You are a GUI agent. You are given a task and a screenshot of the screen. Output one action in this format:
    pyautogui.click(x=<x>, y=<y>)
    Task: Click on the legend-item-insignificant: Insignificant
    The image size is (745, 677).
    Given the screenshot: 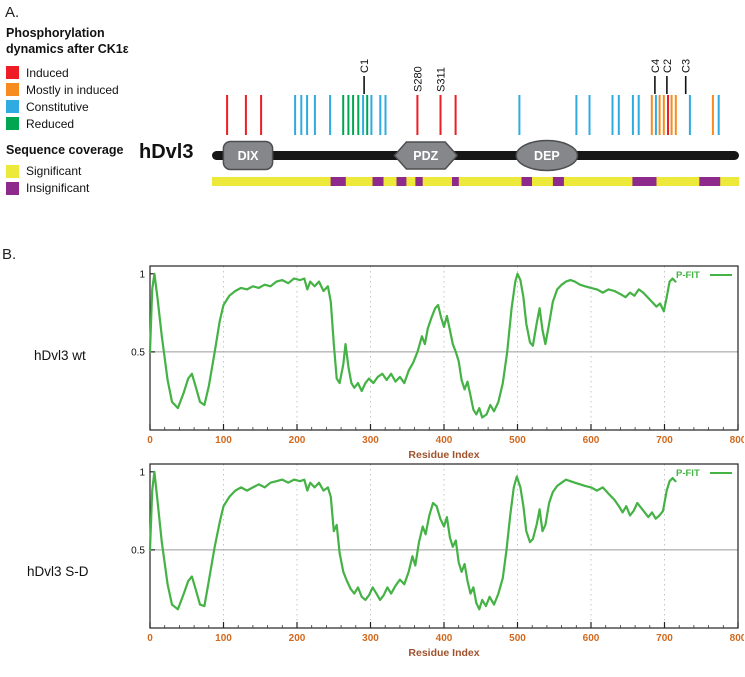 What is the action you would take?
    pyautogui.click(x=73, y=188)
    